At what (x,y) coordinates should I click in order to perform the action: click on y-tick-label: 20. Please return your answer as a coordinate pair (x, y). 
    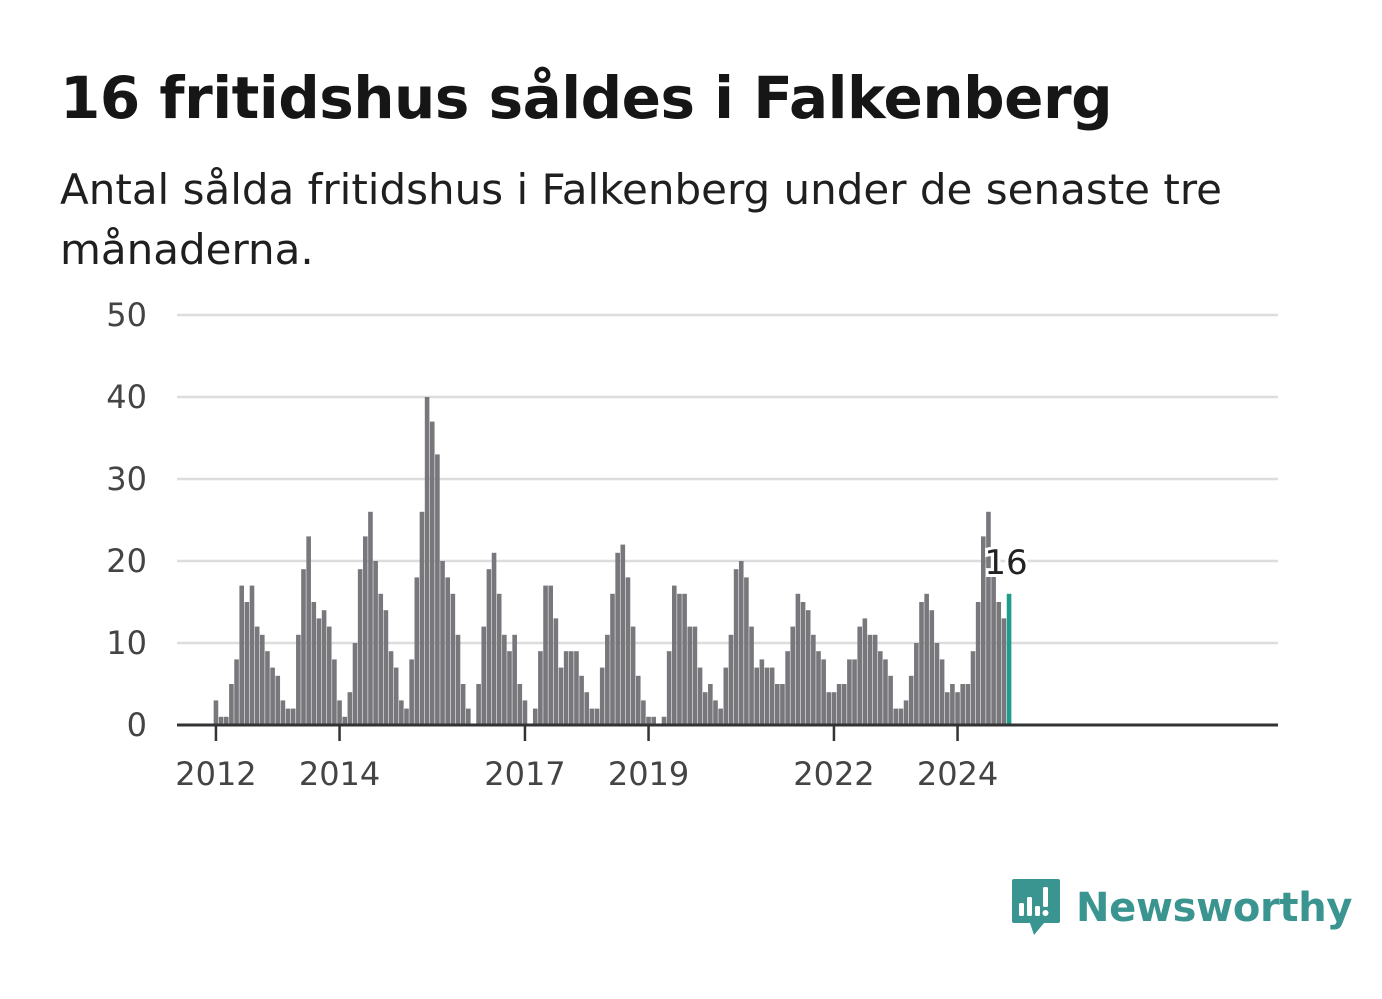
    Looking at the image, I should click on (126, 561).